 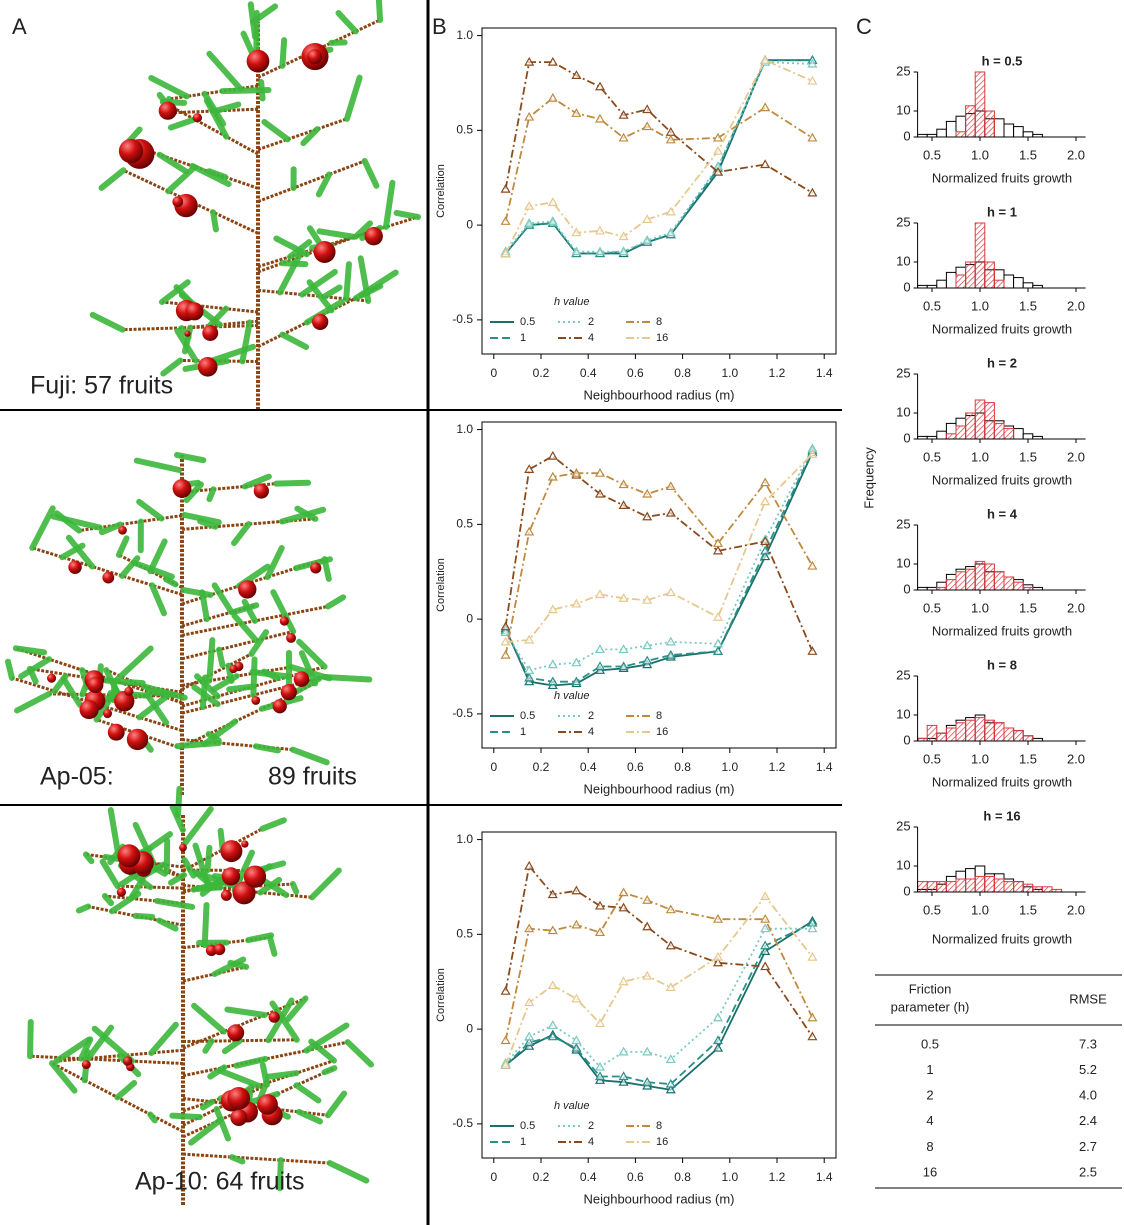 I want to click on plot-frame, so click(x=659, y=585).